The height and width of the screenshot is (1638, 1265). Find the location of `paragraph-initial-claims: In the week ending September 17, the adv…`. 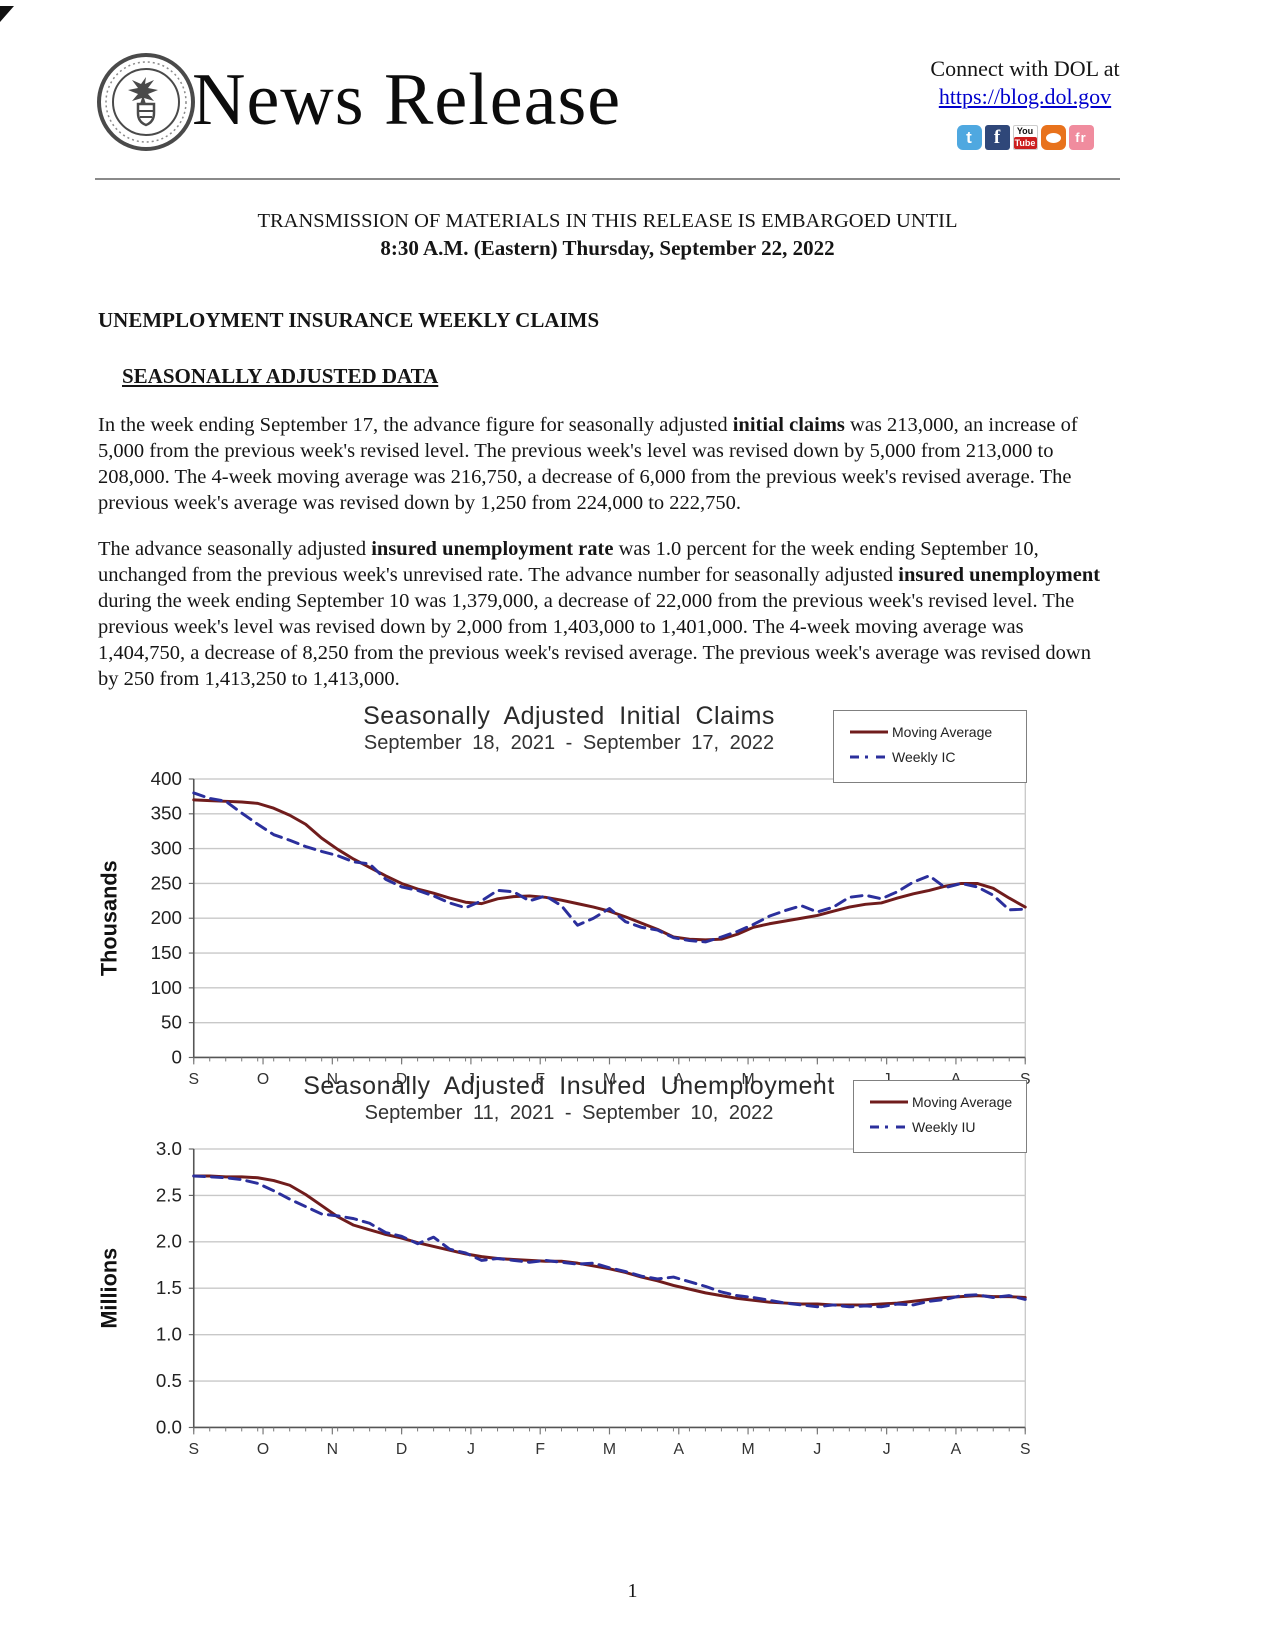

paragraph-initial-claims: In the week ending September 17, the adv… is located at coordinates (588, 464).